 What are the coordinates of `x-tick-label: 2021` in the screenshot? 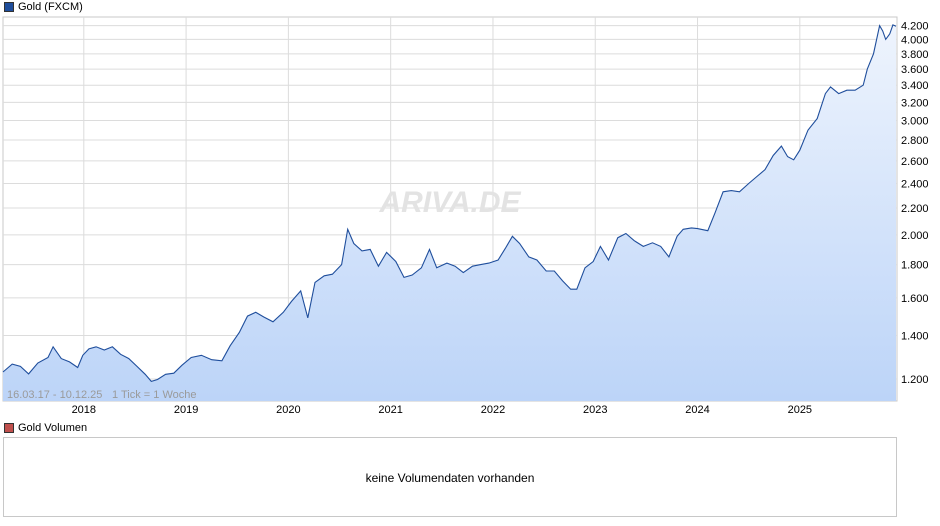 It's located at (390, 410).